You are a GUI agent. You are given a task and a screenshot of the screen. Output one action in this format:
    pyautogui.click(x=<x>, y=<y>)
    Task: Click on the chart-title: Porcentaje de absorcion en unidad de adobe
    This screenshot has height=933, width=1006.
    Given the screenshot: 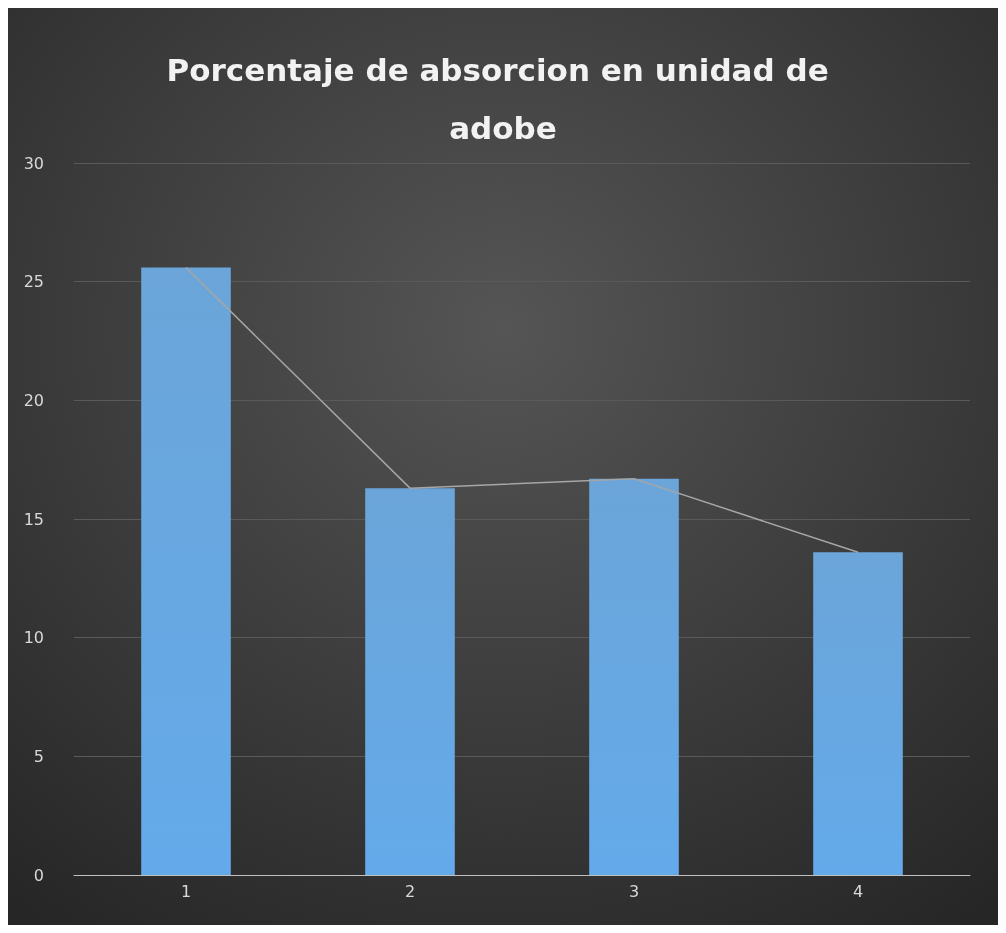 What is the action you would take?
    pyautogui.click(x=503, y=99)
    